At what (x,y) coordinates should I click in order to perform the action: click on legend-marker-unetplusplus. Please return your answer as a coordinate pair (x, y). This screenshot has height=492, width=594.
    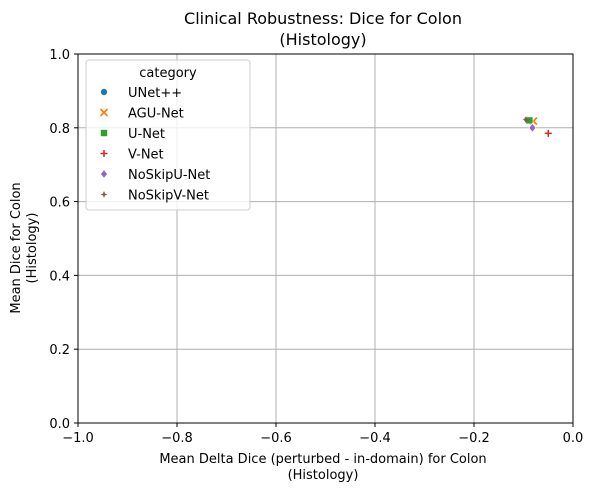
    Looking at the image, I should click on (104, 92).